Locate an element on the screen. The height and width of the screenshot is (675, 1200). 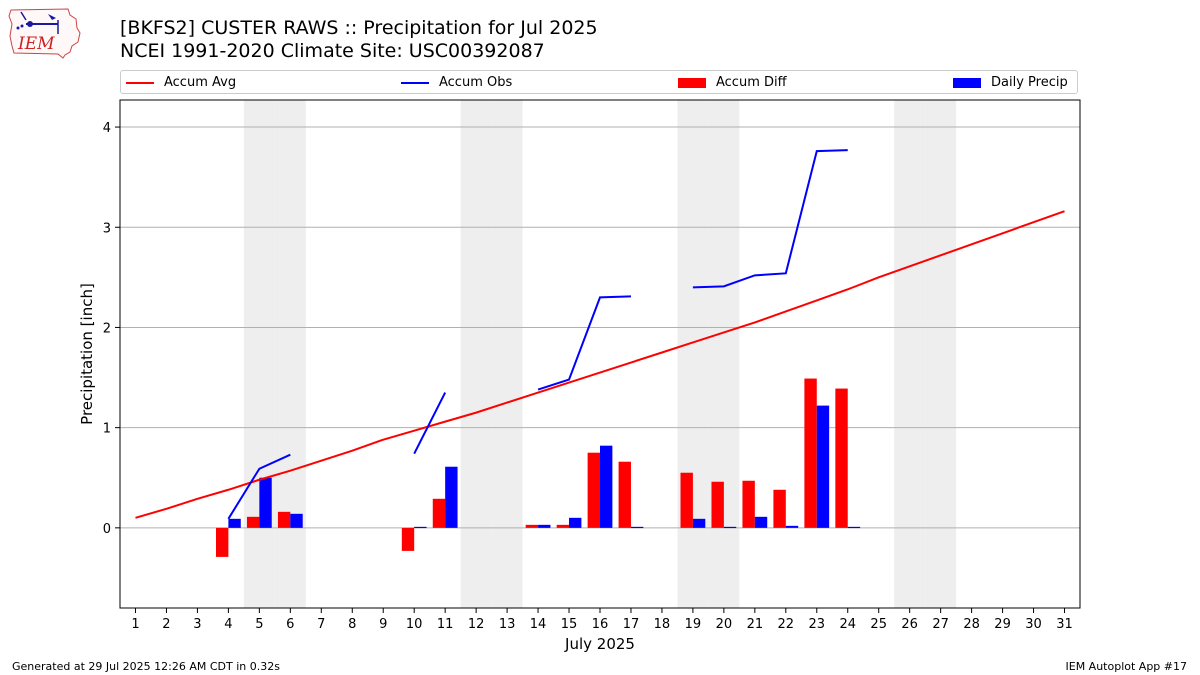
x-tick-label: 11 is located at coordinates (445, 624).